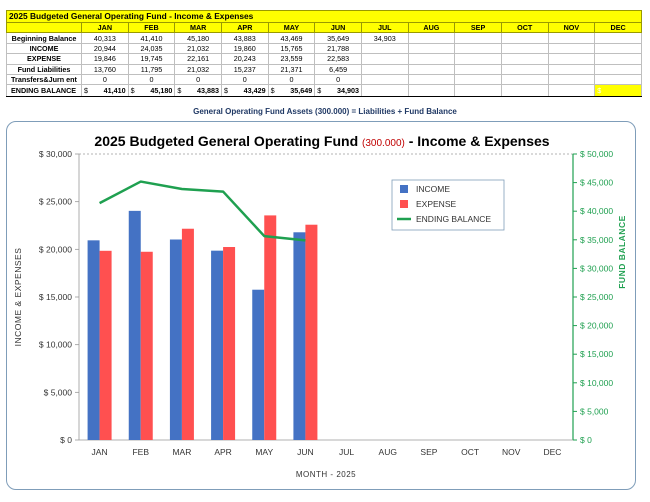 This screenshot has height=502, width=650. What do you see at coordinates (338, 69) in the screenshot?
I see `table-cell: 6,459` at bounding box center [338, 69].